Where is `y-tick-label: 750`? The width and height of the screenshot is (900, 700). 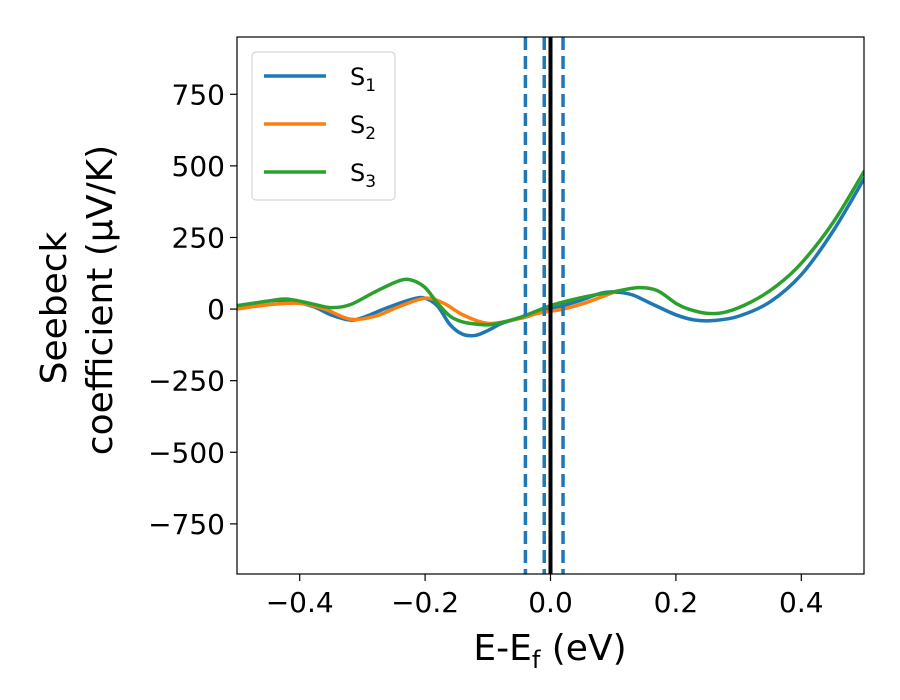 y-tick-label: 750 is located at coordinates (198, 94).